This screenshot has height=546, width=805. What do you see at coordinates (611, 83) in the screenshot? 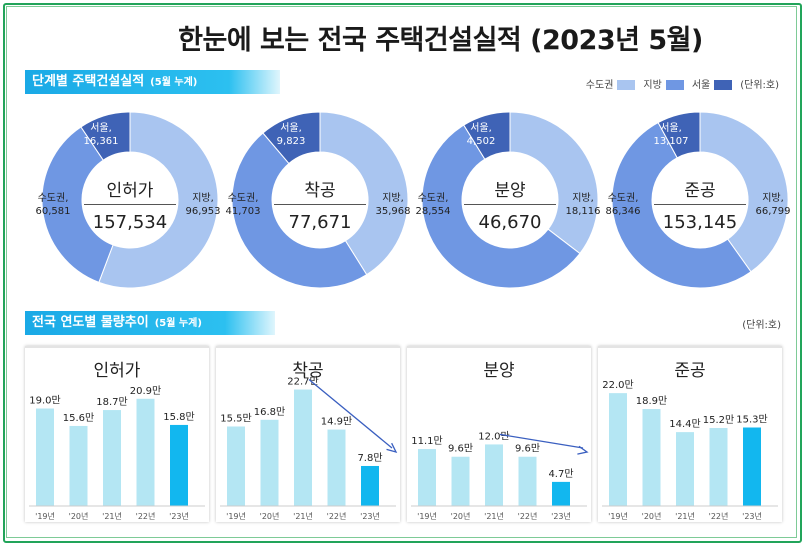
I see `legend-item-capital: 수도권` at bounding box center [611, 83].